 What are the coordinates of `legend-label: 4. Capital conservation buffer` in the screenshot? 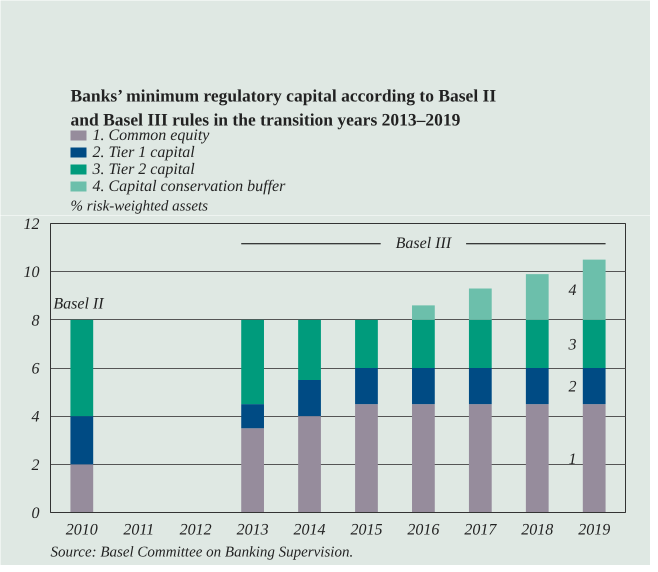 It's located at (189, 186).